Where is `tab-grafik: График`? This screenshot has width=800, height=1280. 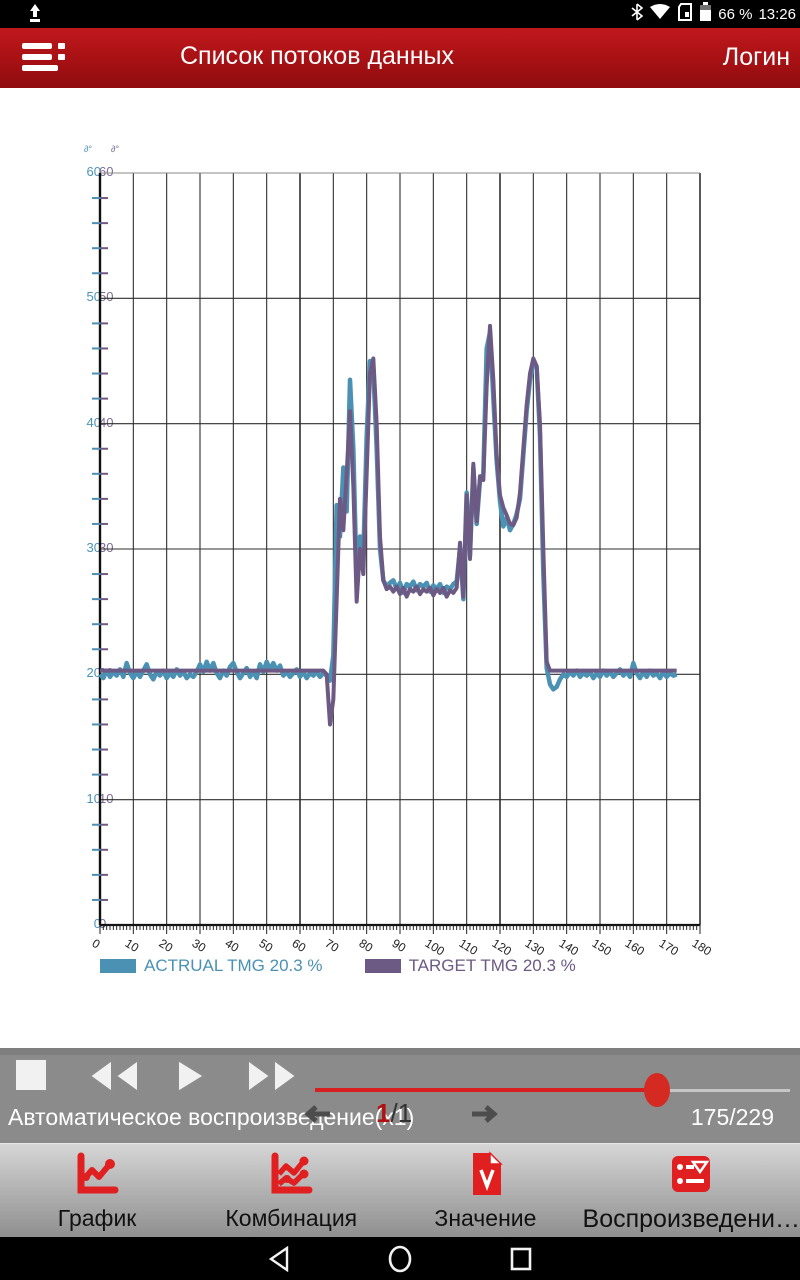
tab-grafik: График is located at coordinates (97, 1190).